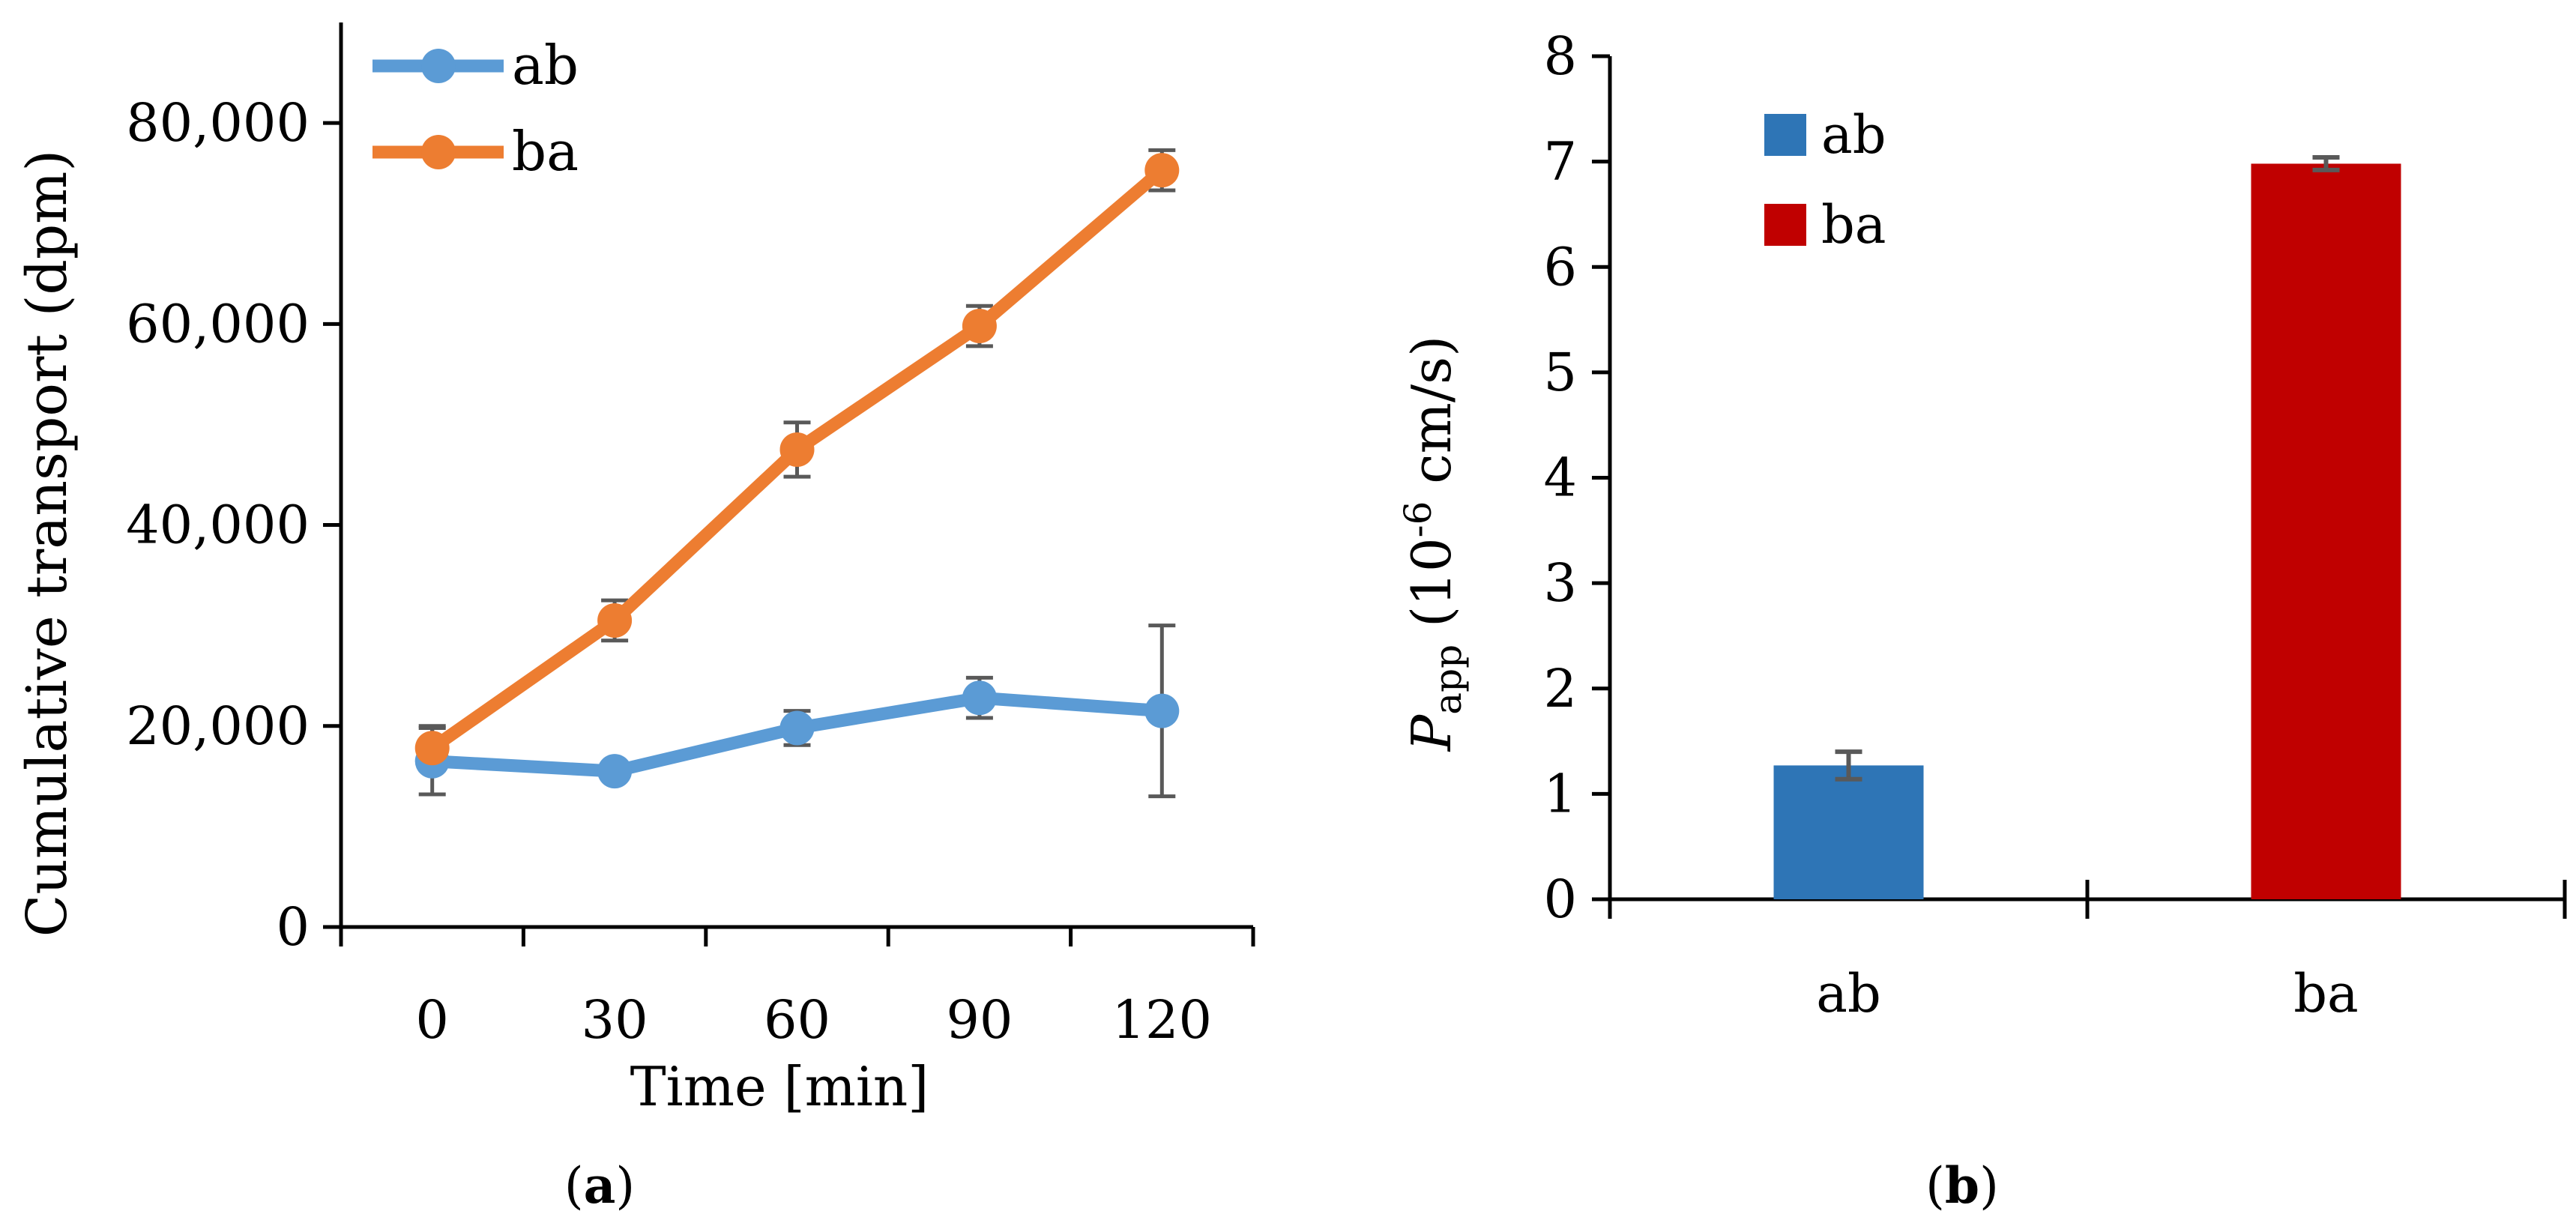 This screenshot has width=2576, height=1229. I want to click on panel-a-legend: ab ba, so click(475, 108).